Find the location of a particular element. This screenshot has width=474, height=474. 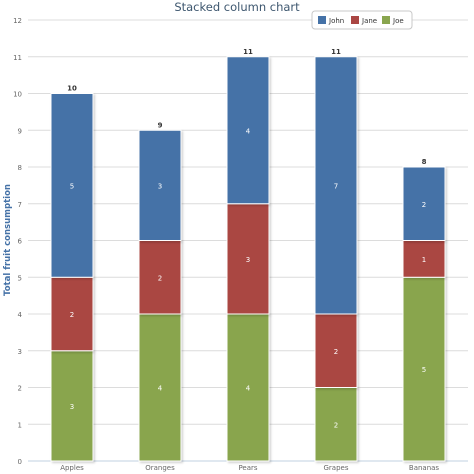

y-axis-label: Total fruit consumption is located at coordinates (8, 240).